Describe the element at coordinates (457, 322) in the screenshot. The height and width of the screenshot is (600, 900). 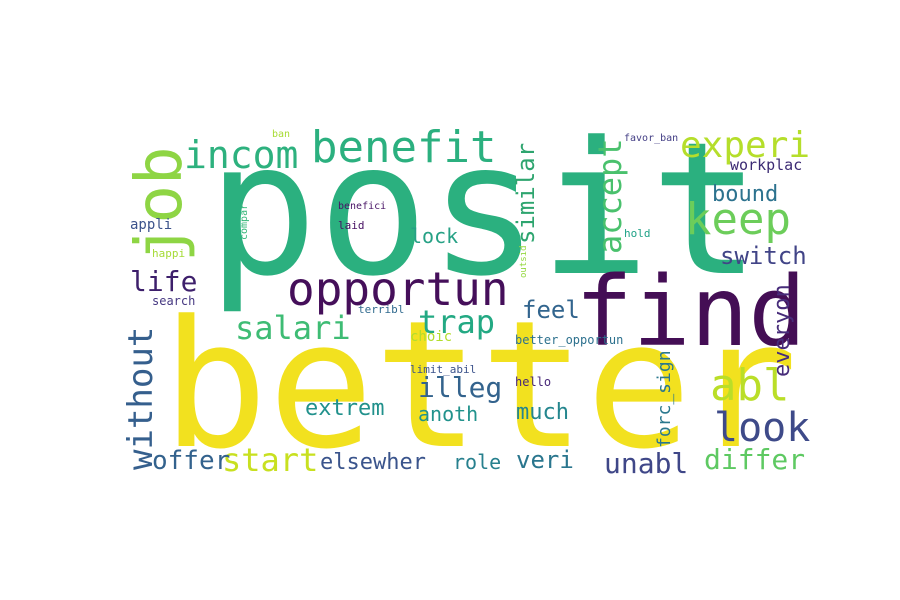
I see `word-trap: trap` at that location.